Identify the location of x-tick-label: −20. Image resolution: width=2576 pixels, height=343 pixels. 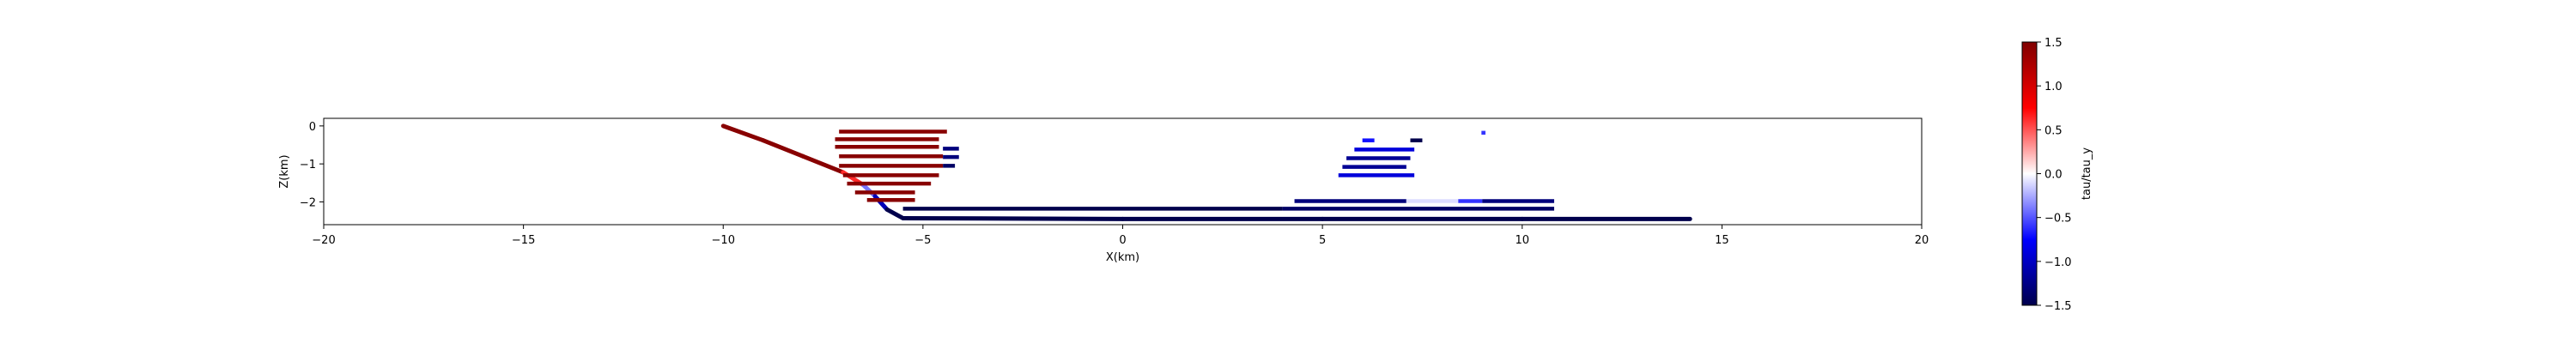
(323, 241).